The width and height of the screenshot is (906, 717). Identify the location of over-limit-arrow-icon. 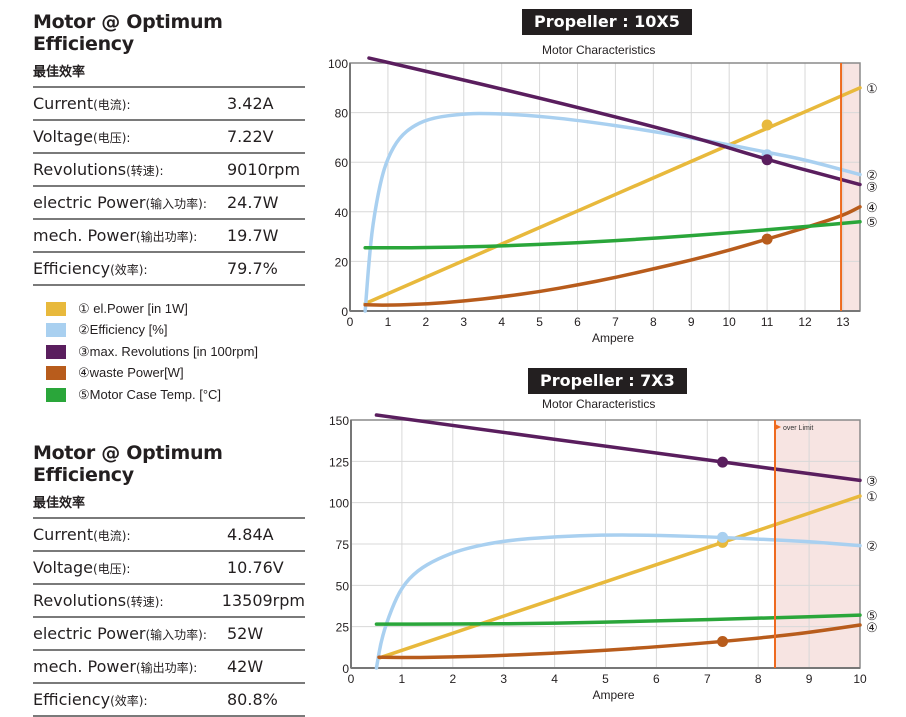
(777, 427).